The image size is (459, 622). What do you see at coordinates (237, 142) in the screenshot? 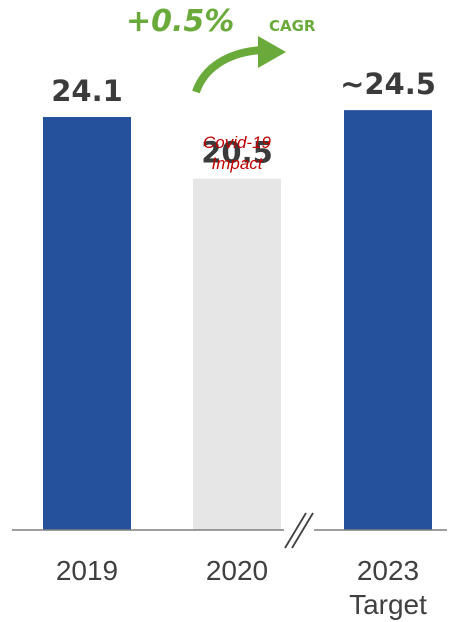
I see `covid-note-line1: Covid-19` at bounding box center [237, 142].